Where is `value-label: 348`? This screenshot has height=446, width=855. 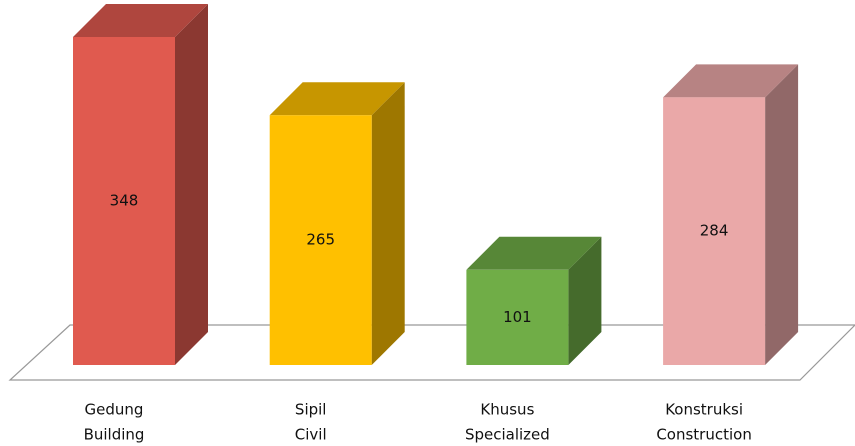 value-label: 348 is located at coordinates (124, 201).